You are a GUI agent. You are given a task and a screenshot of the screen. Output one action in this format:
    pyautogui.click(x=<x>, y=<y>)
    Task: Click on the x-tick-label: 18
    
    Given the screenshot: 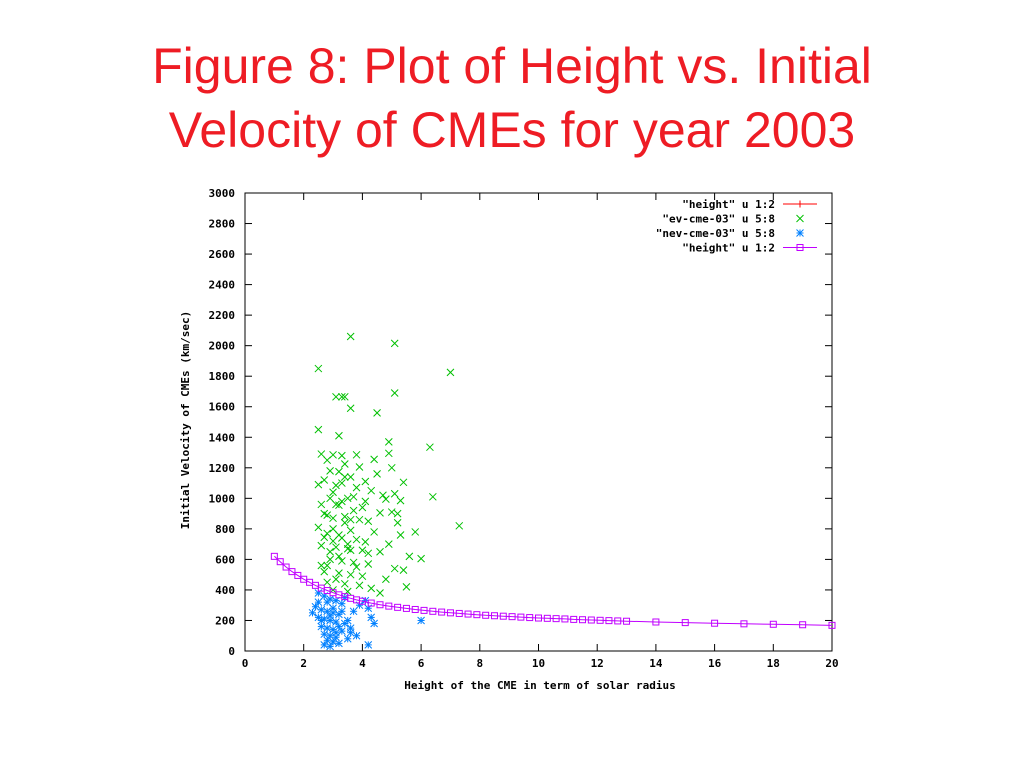 What is the action you would take?
    pyautogui.click(x=773, y=663)
    